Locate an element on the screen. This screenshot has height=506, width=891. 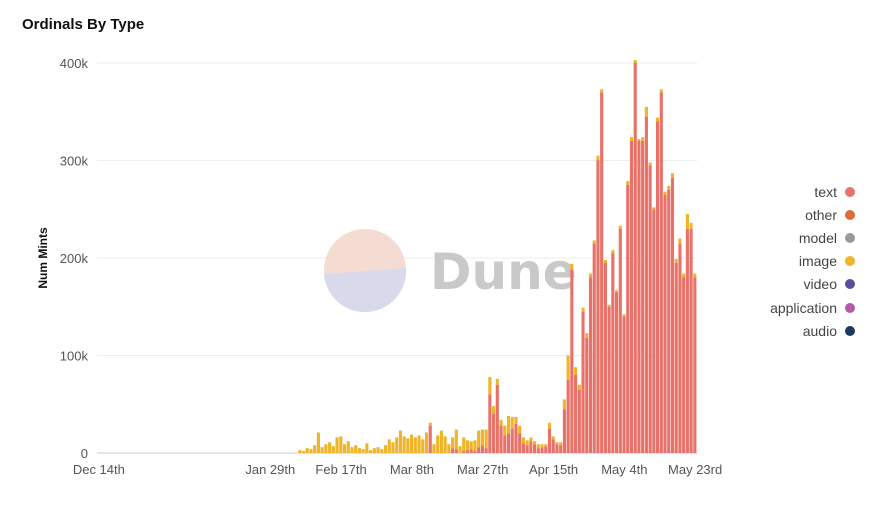
legend-item-model: model is located at coordinates (797, 237).